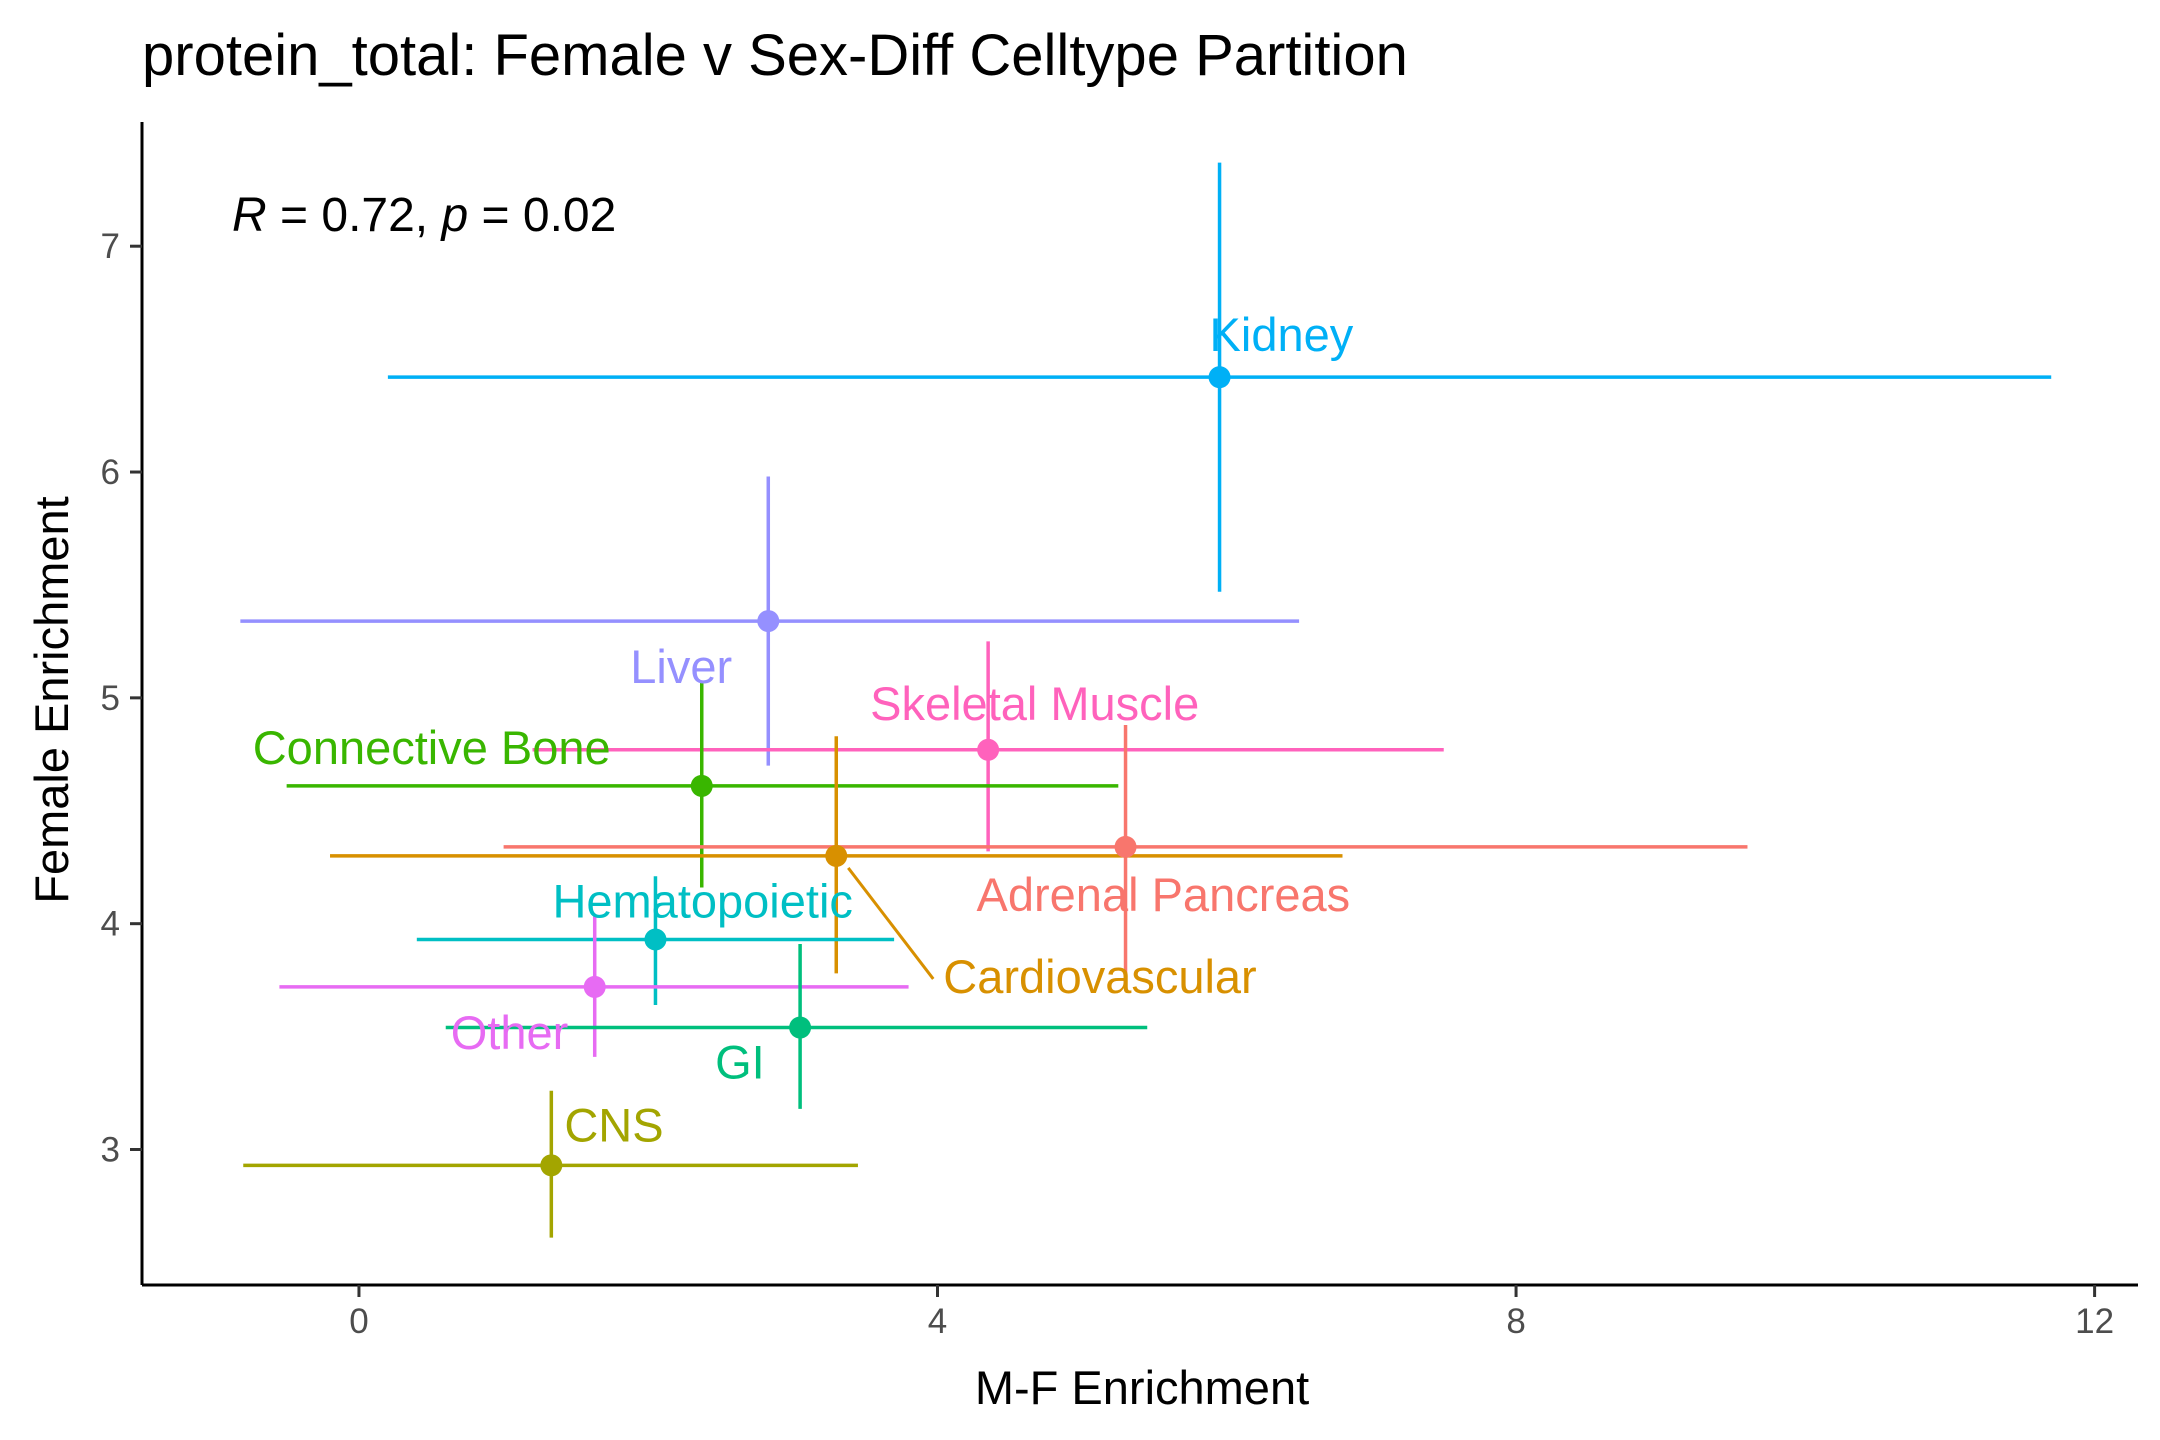  I want to click on hematopoietic-label: Hematopoietic, so click(702, 900).